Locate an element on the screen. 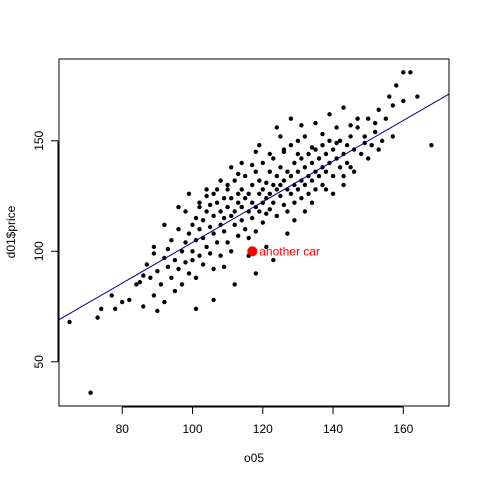 The width and height of the screenshot is (480, 480). x-axis: 80 100 120 140 160 is located at coordinates (265, 421).